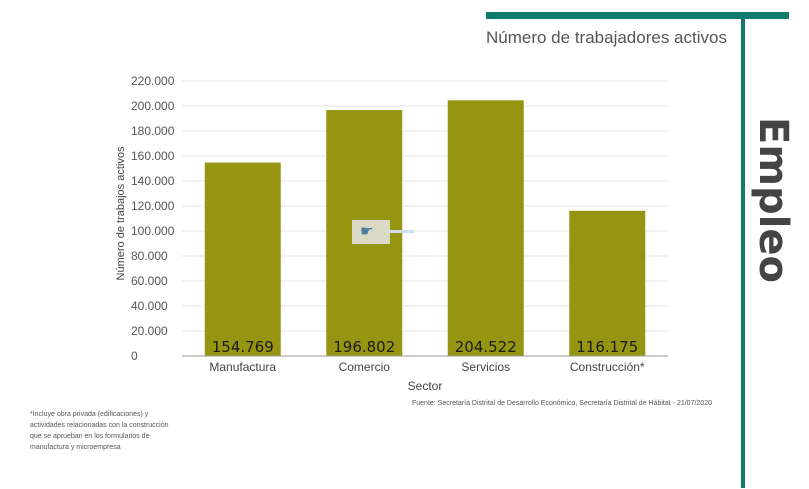  What do you see at coordinates (153, 131) in the screenshot?
I see `y-tick-label: 180.000` at bounding box center [153, 131].